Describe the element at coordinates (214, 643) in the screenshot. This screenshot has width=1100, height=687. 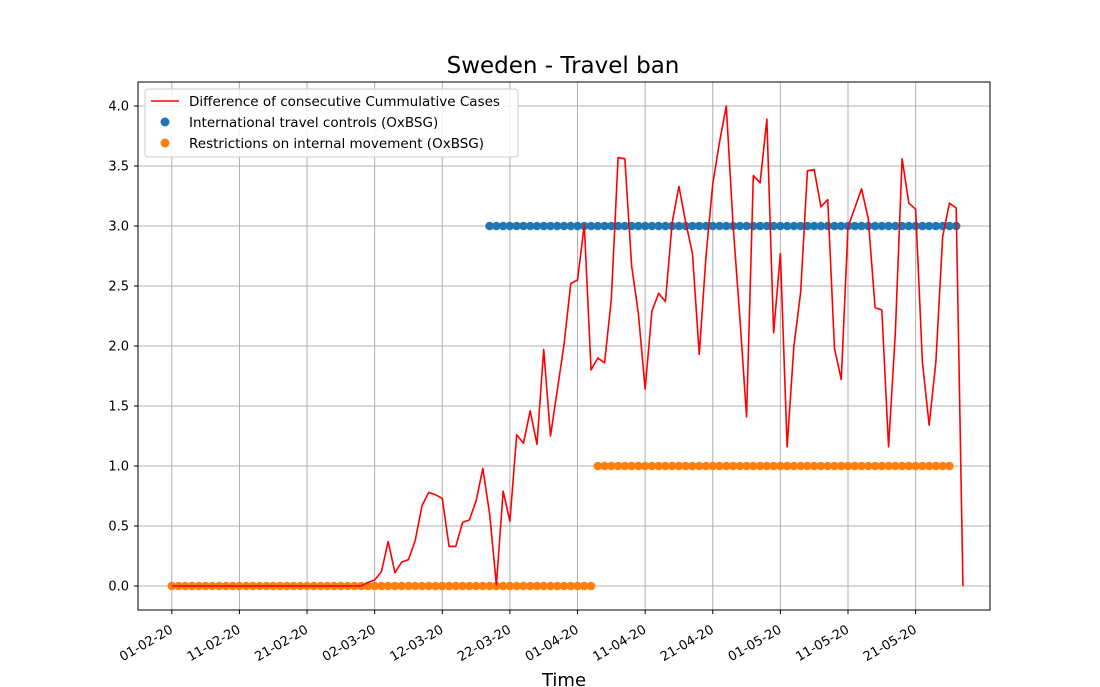
I see `x-tick-label: 11-02-20` at that location.